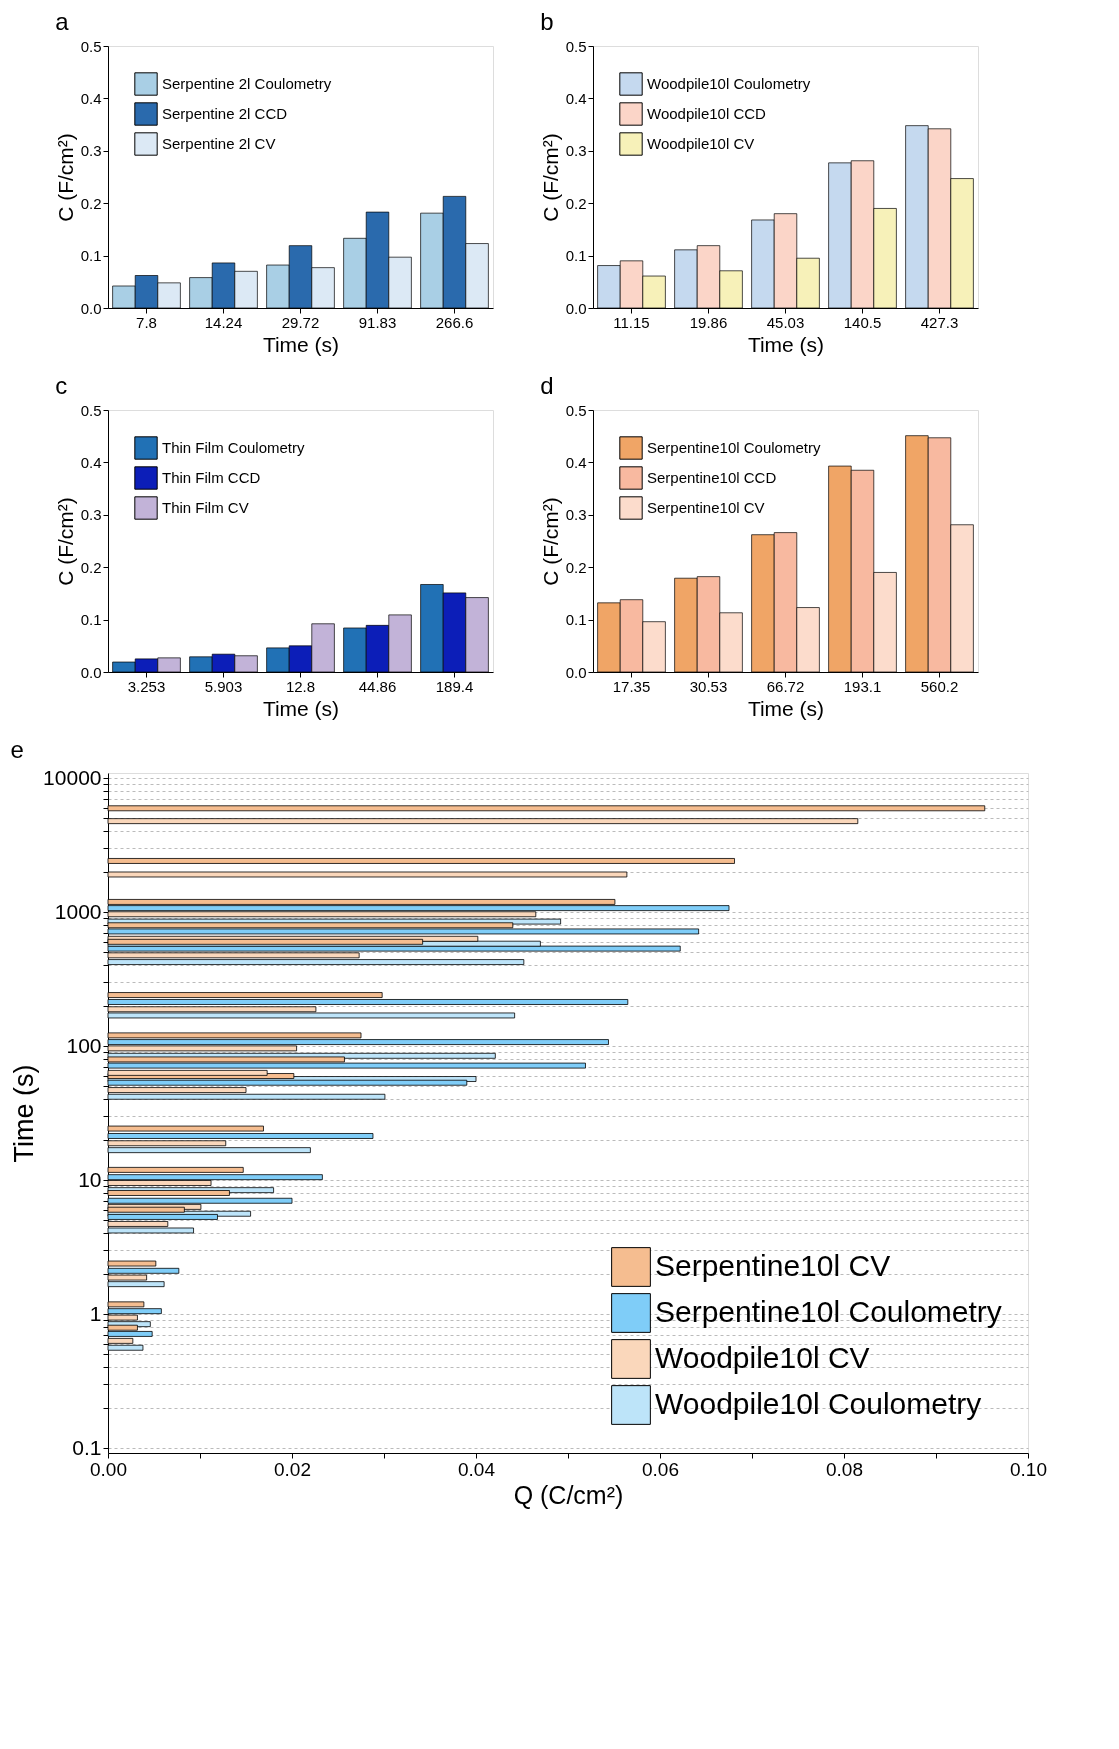 The height and width of the screenshot is (1749, 1119). Describe the element at coordinates (205, 507) in the screenshot. I see `legend-label: Thin Film CV` at that location.